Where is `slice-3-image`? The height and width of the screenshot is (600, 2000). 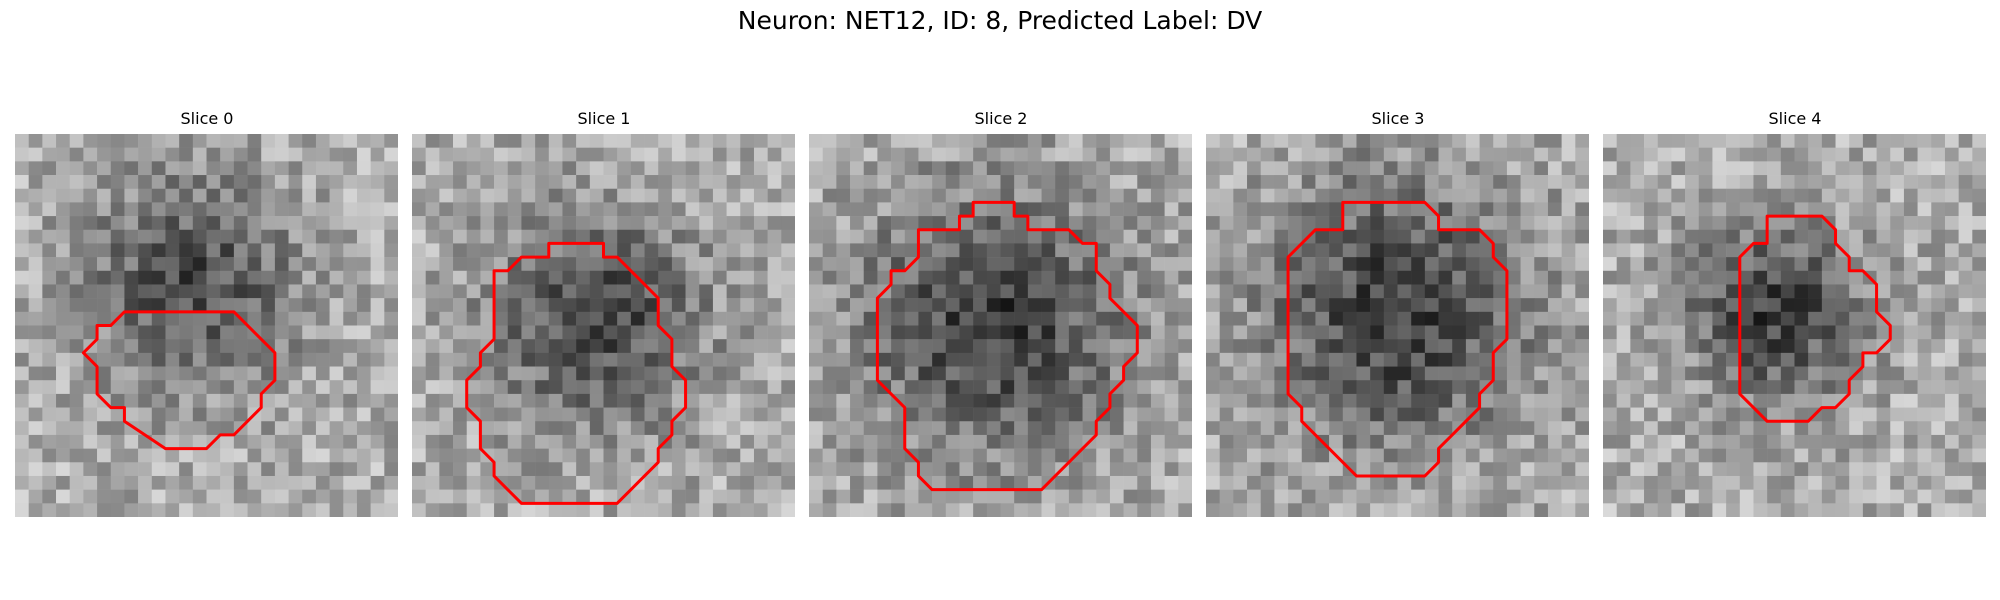
slice-3-image is located at coordinates (1397, 325).